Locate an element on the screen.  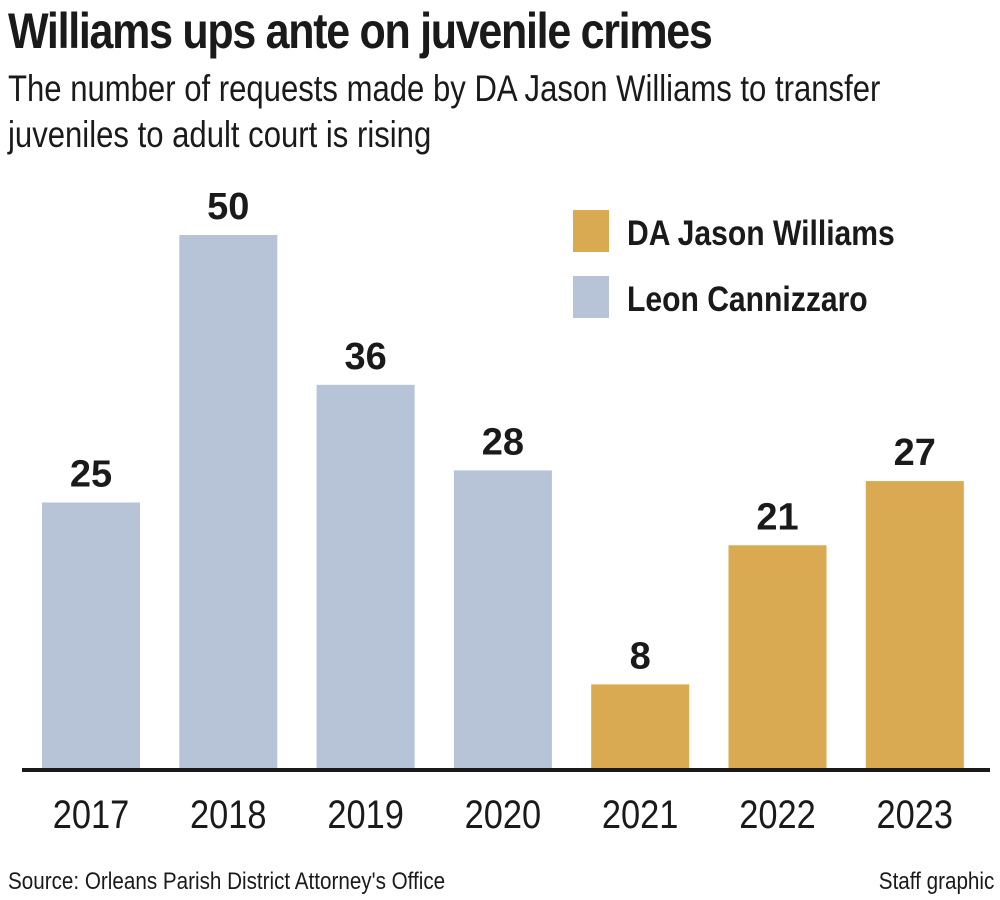
data-label-2018: 50 is located at coordinates (228, 207).